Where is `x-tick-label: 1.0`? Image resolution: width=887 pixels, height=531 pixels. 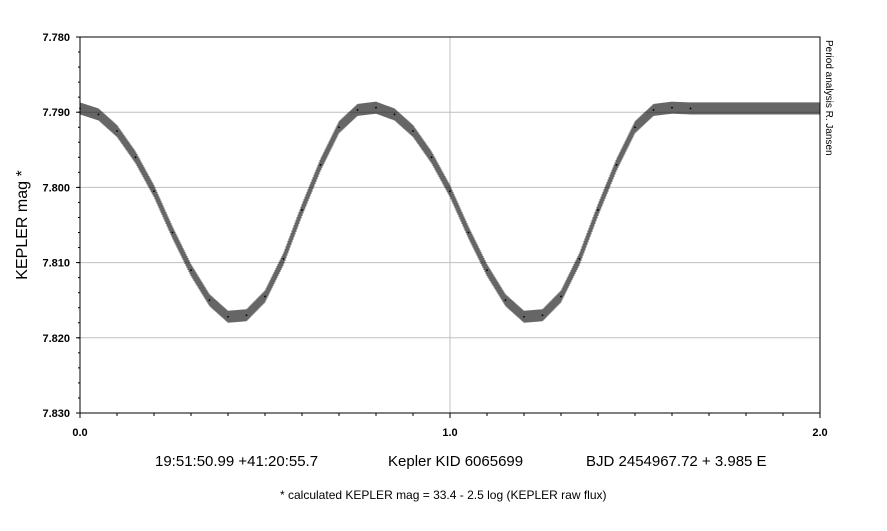
x-tick-label: 1.0 is located at coordinates (449, 433).